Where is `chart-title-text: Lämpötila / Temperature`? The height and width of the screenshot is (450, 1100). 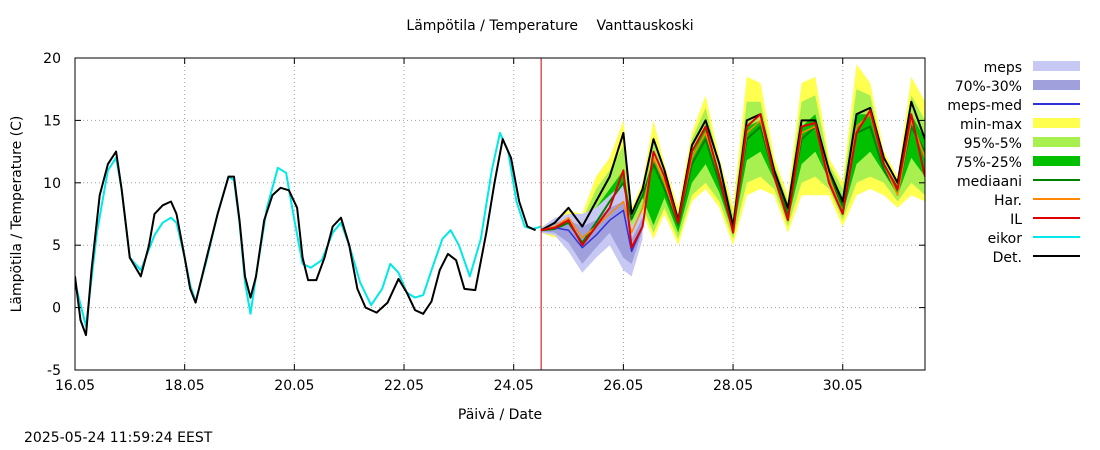 chart-title-text: Lämpötila / Temperature is located at coordinates (492, 26).